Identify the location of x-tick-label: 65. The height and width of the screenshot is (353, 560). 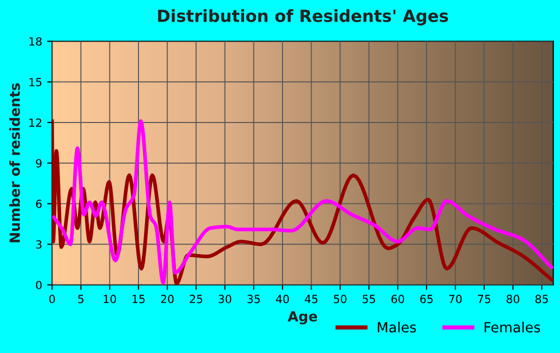
(426, 299).